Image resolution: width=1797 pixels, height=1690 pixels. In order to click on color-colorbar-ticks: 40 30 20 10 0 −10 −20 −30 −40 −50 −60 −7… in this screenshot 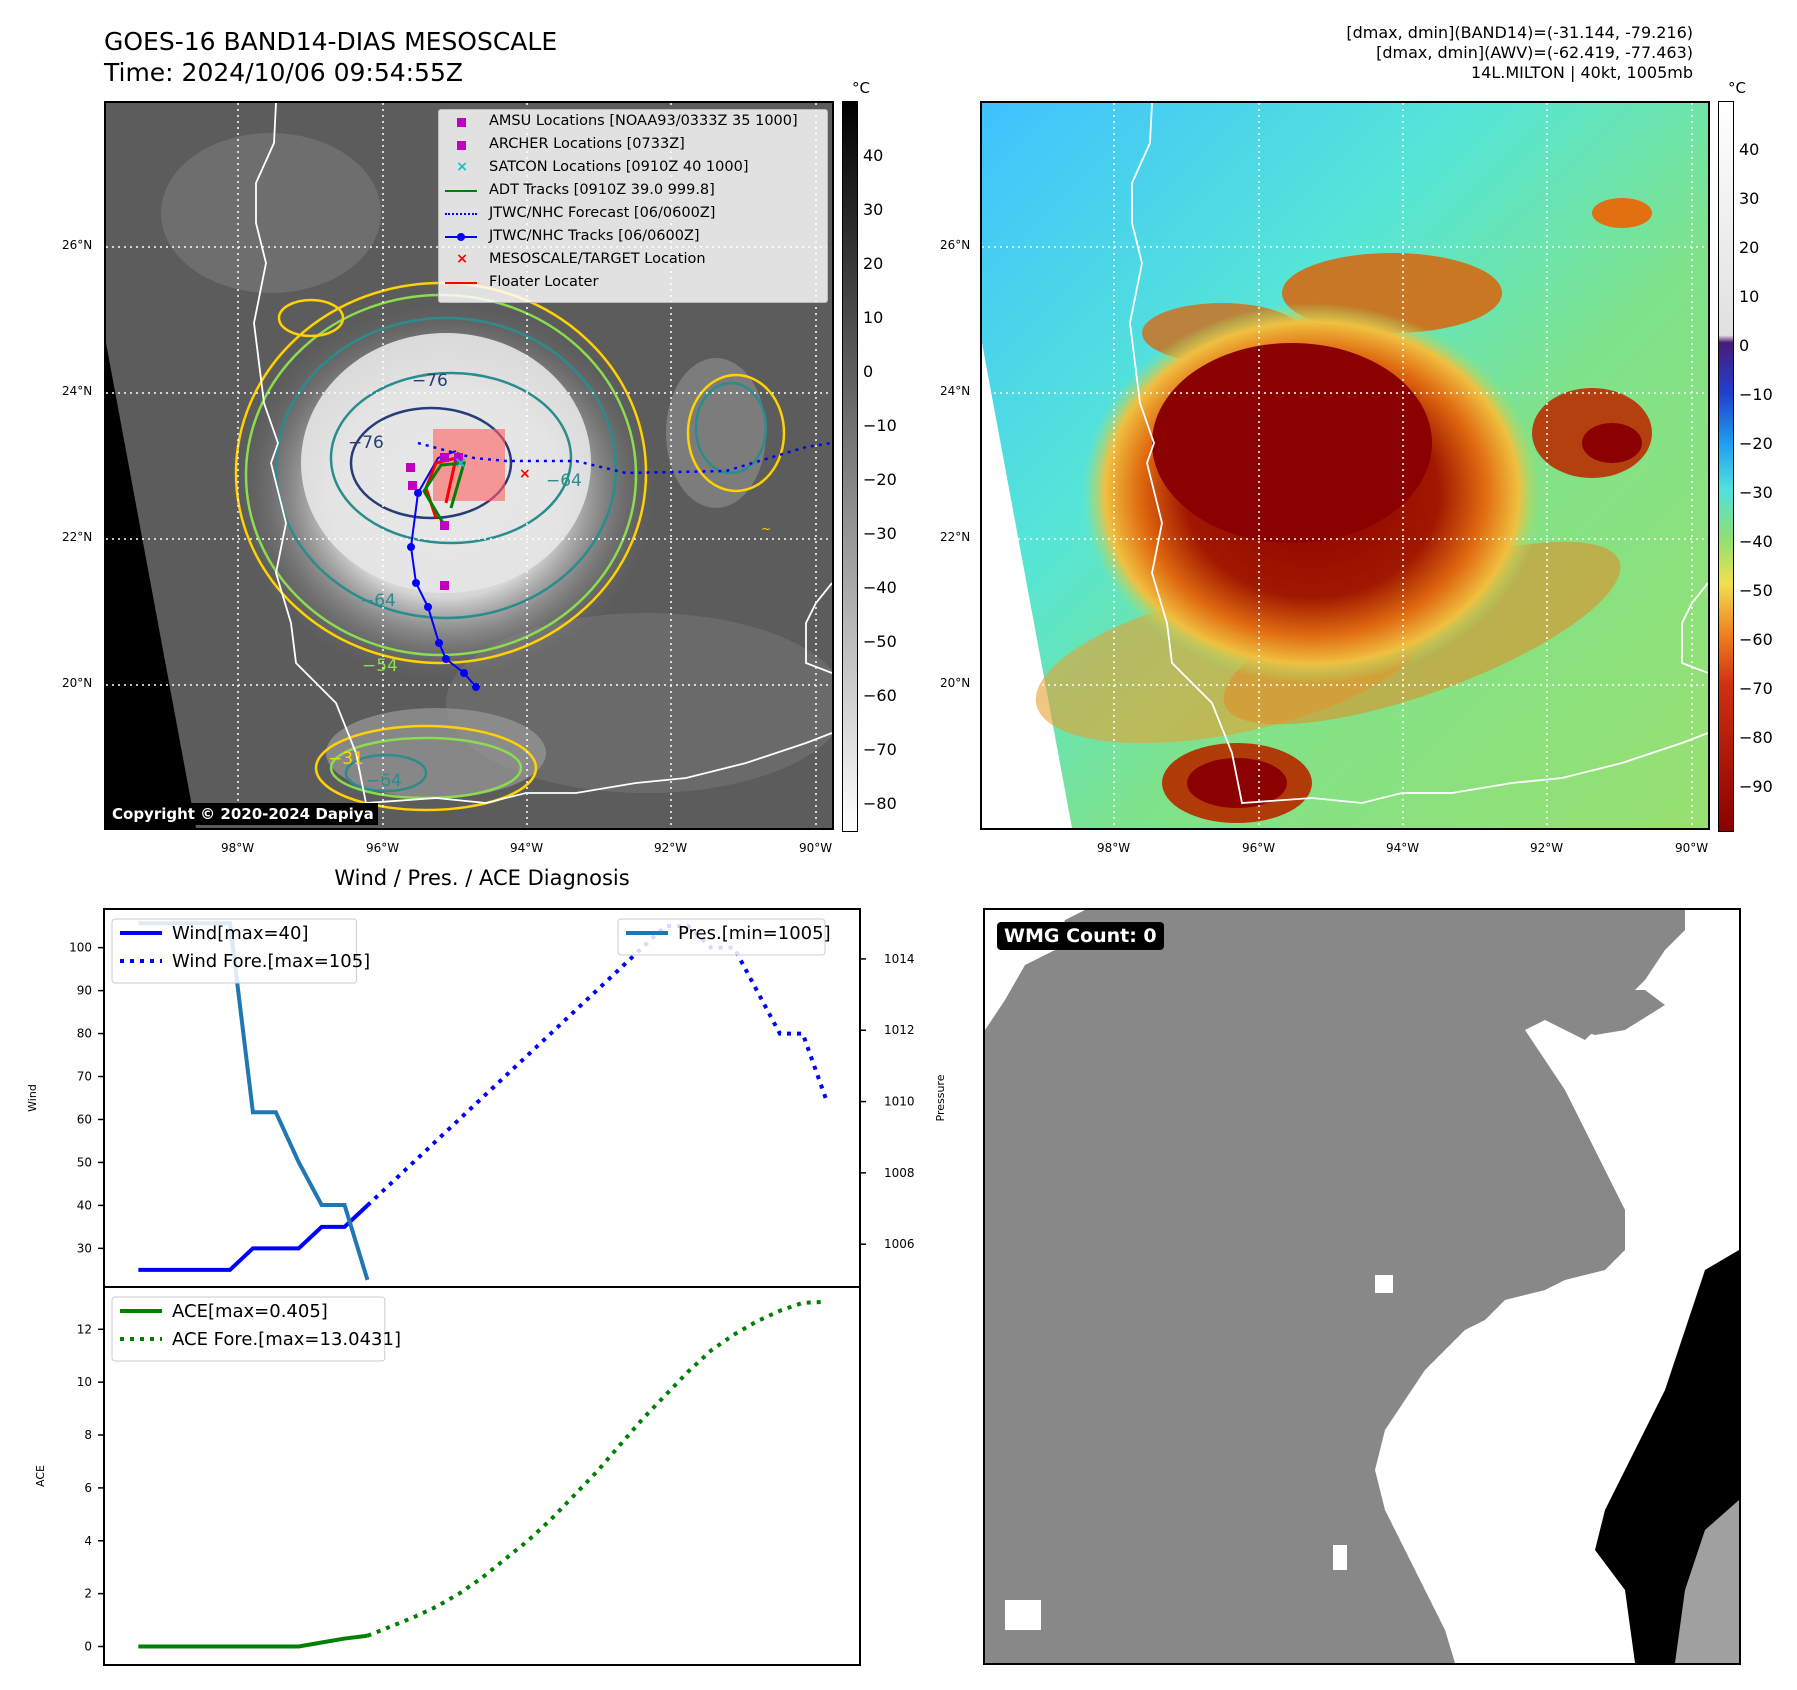, I will do `click(1759, 465)`.